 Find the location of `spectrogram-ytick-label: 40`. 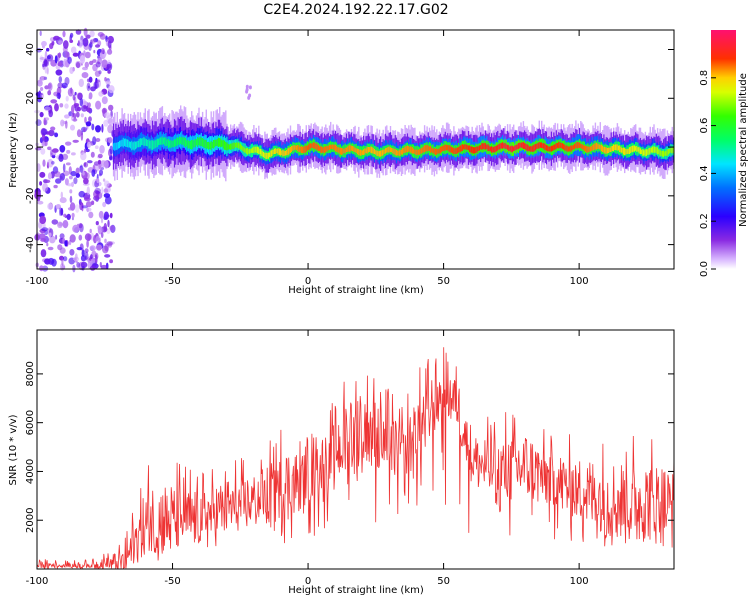

spectrogram-ytick-label: 40 is located at coordinates (30, 49).